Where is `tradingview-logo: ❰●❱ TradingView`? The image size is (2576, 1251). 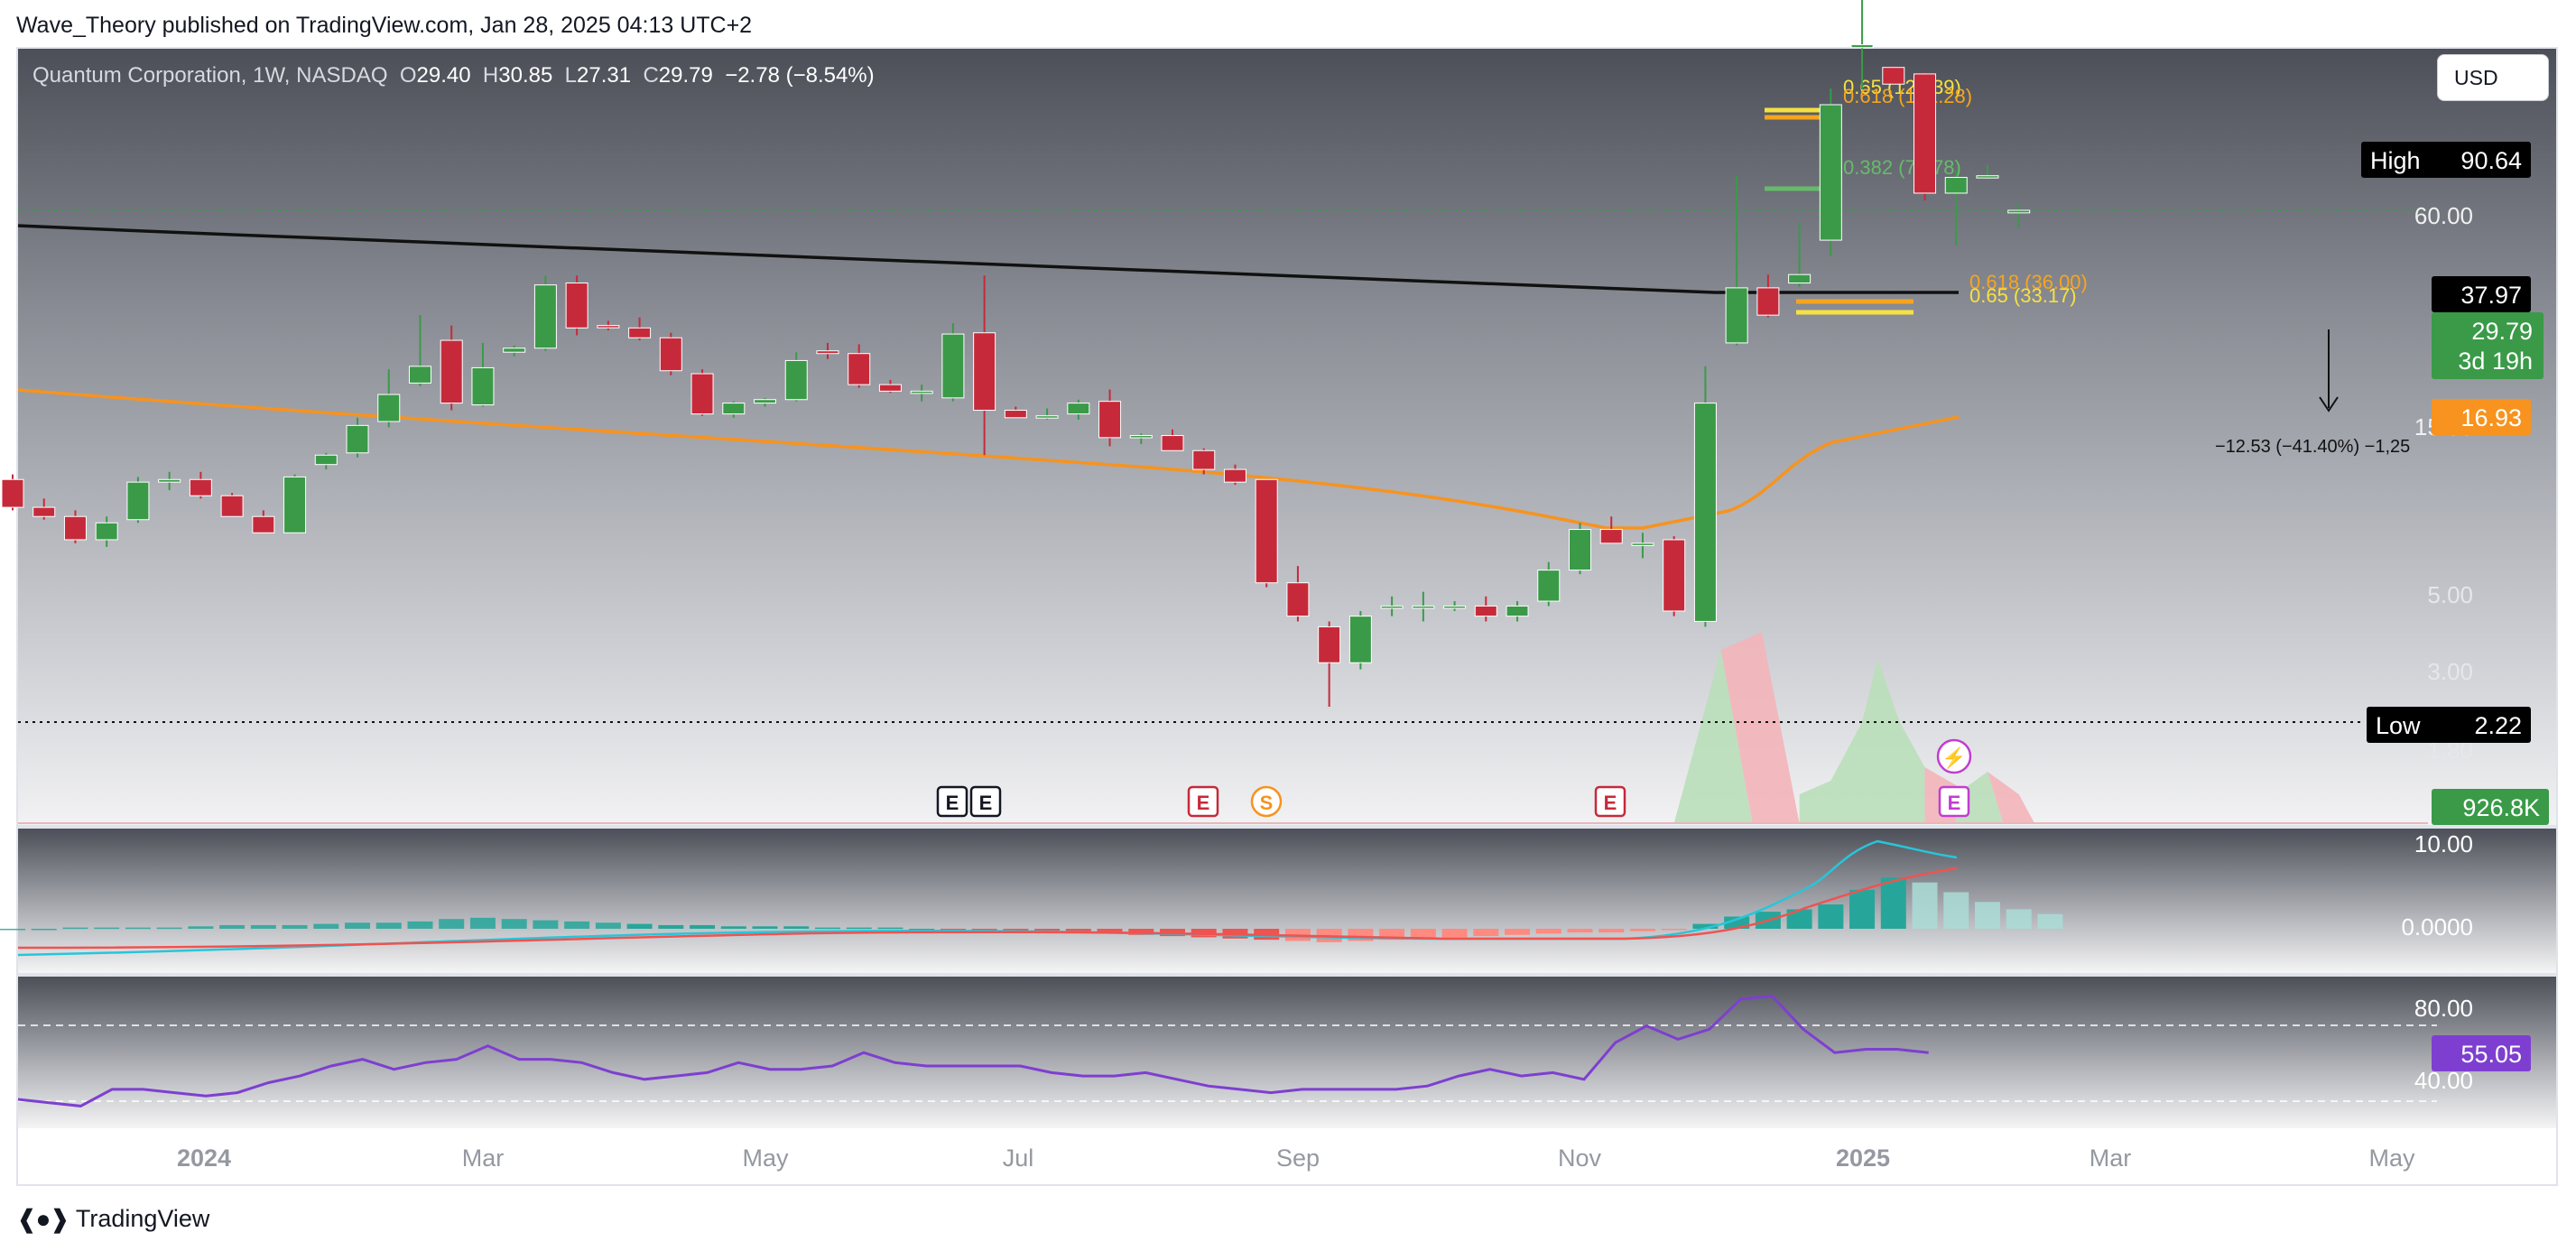 tradingview-logo: ❰●❱ TradingView is located at coordinates (112, 1219).